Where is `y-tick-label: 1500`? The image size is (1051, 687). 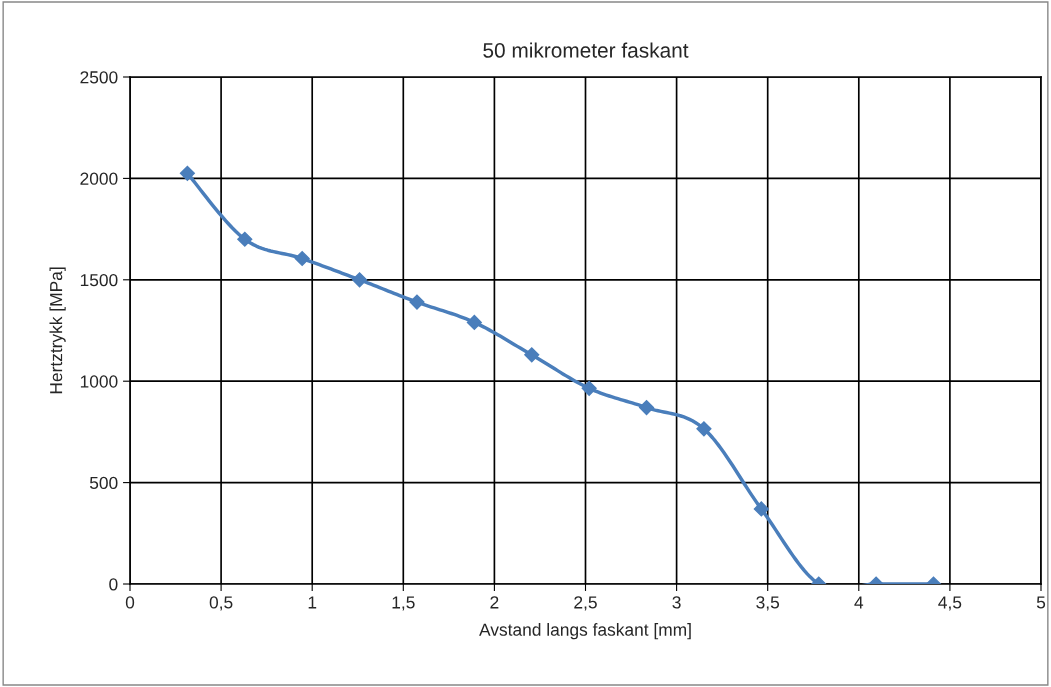 y-tick-label: 1500 is located at coordinates (99, 280).